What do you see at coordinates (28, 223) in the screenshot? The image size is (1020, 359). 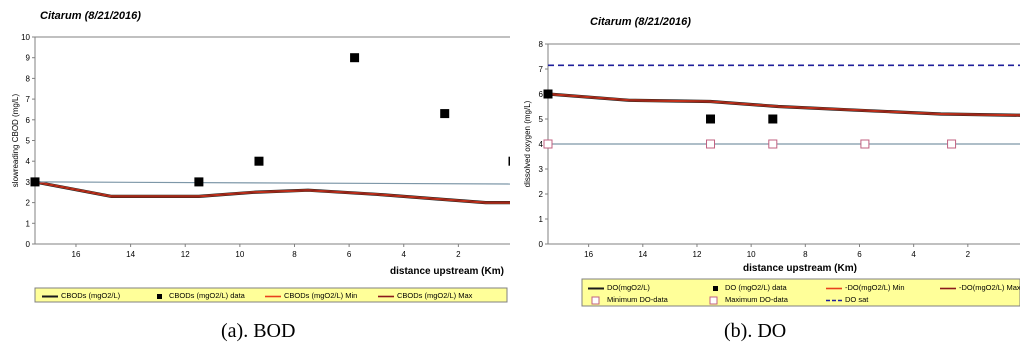 I see `bod-y-tick-label: 1` at bounding box center [28, 223].